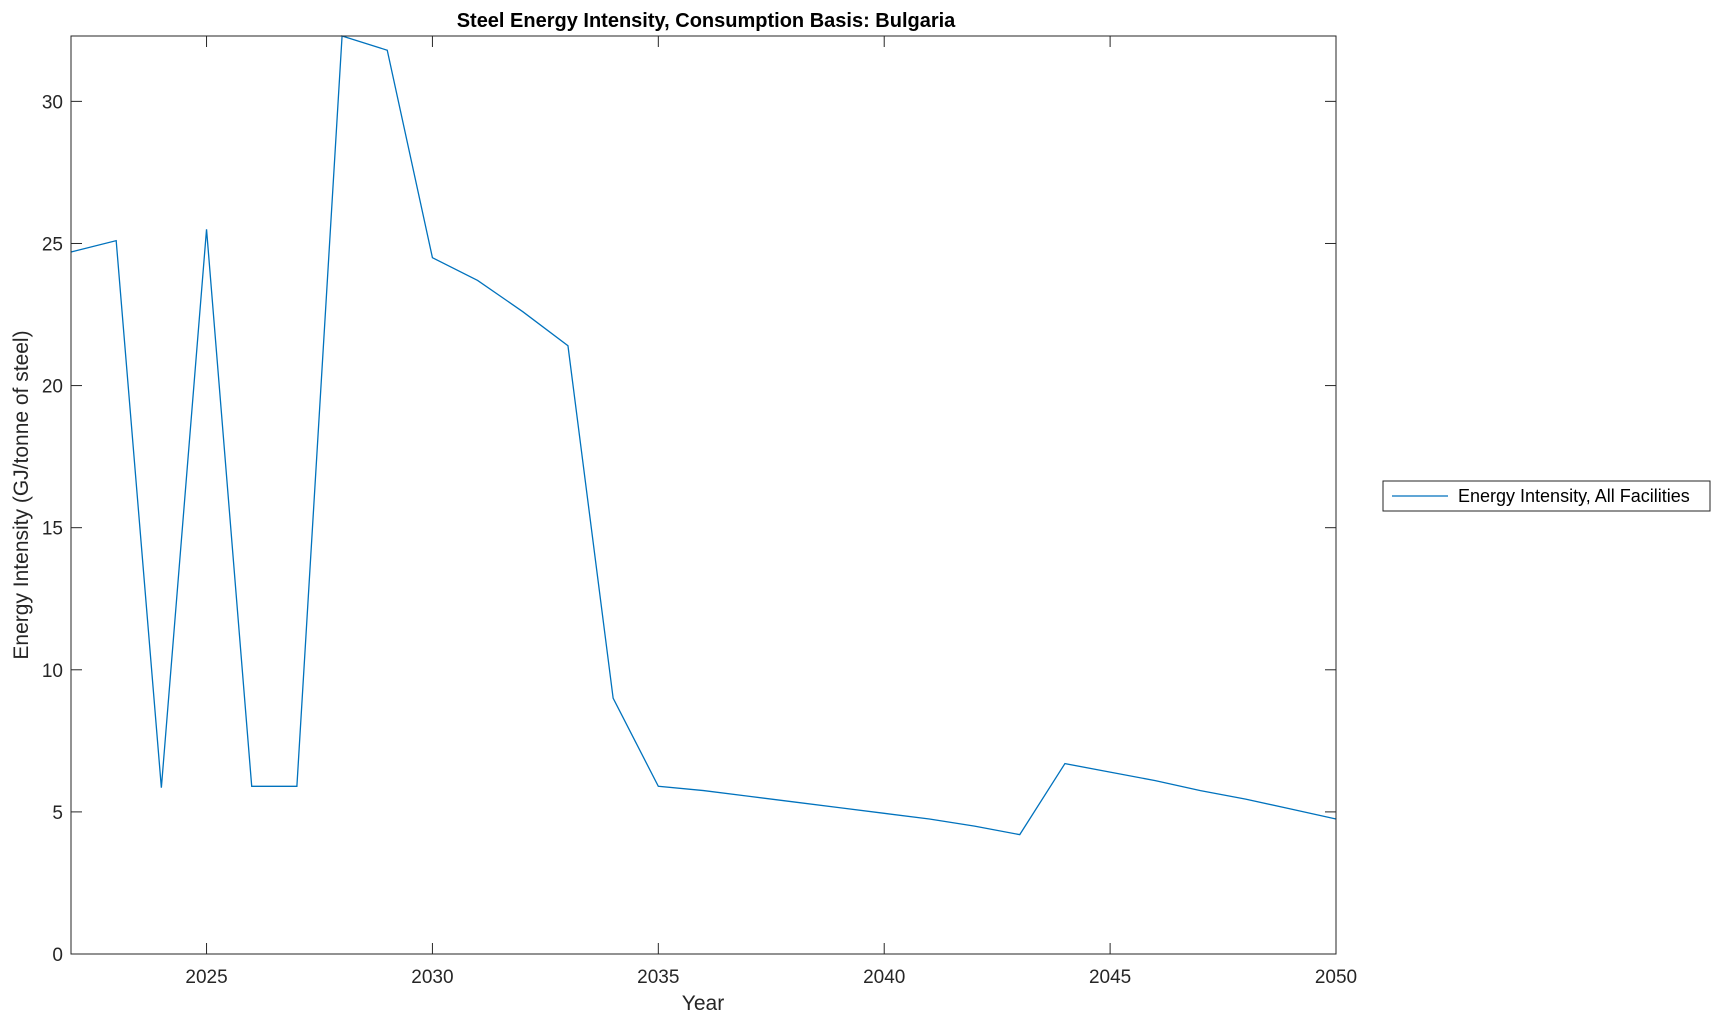  Describe the element at coordinates (52, 244) in the screenshot. I see `y-tick-label: 25` at that location.